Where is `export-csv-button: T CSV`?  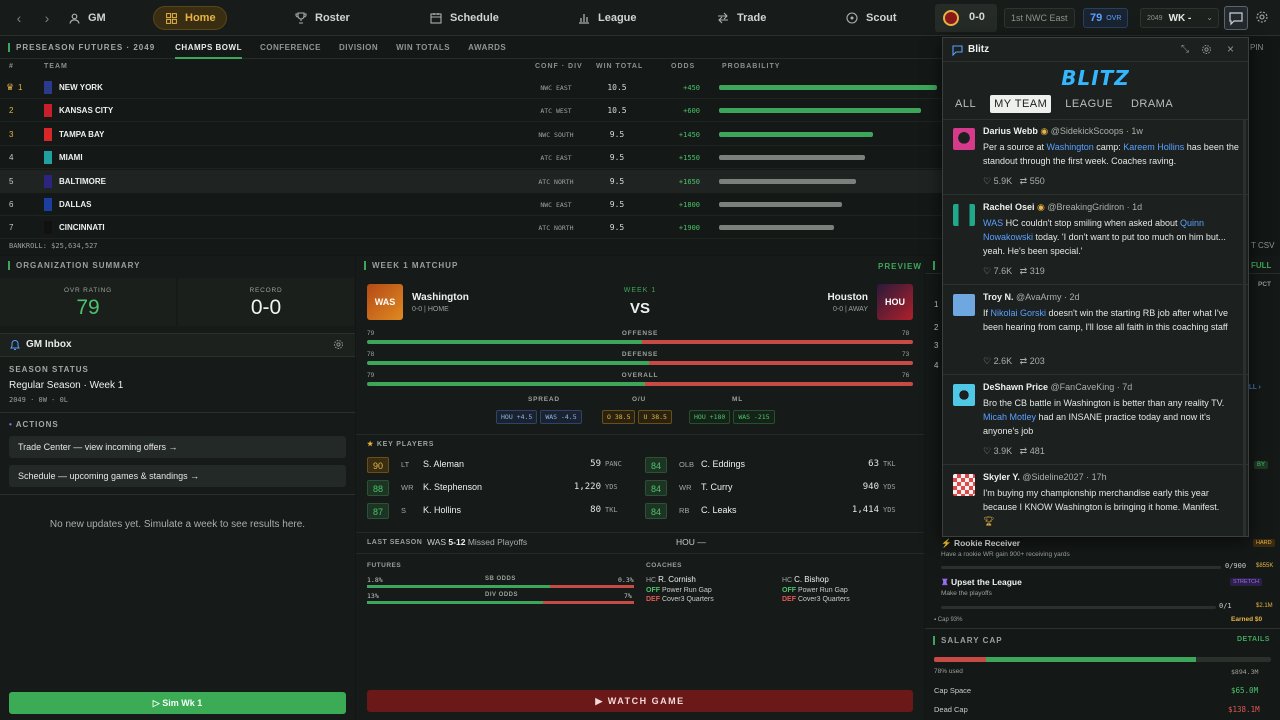
export-csv-button: T CSV is located at coordinates (1263, 245).